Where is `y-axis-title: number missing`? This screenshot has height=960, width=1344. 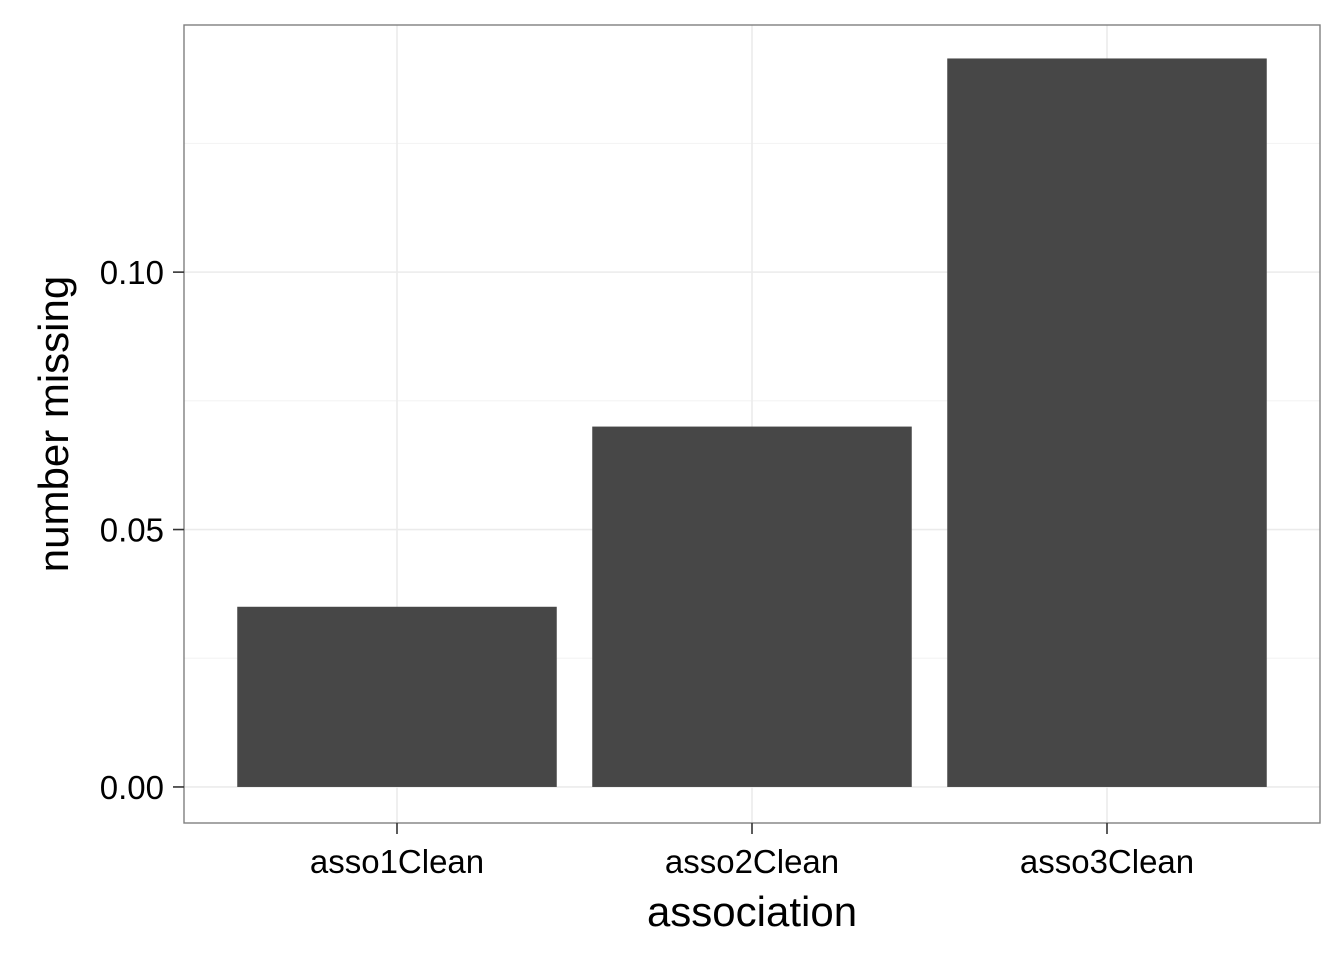 y-axis-title: number missing is located at coordinates (53, 424).